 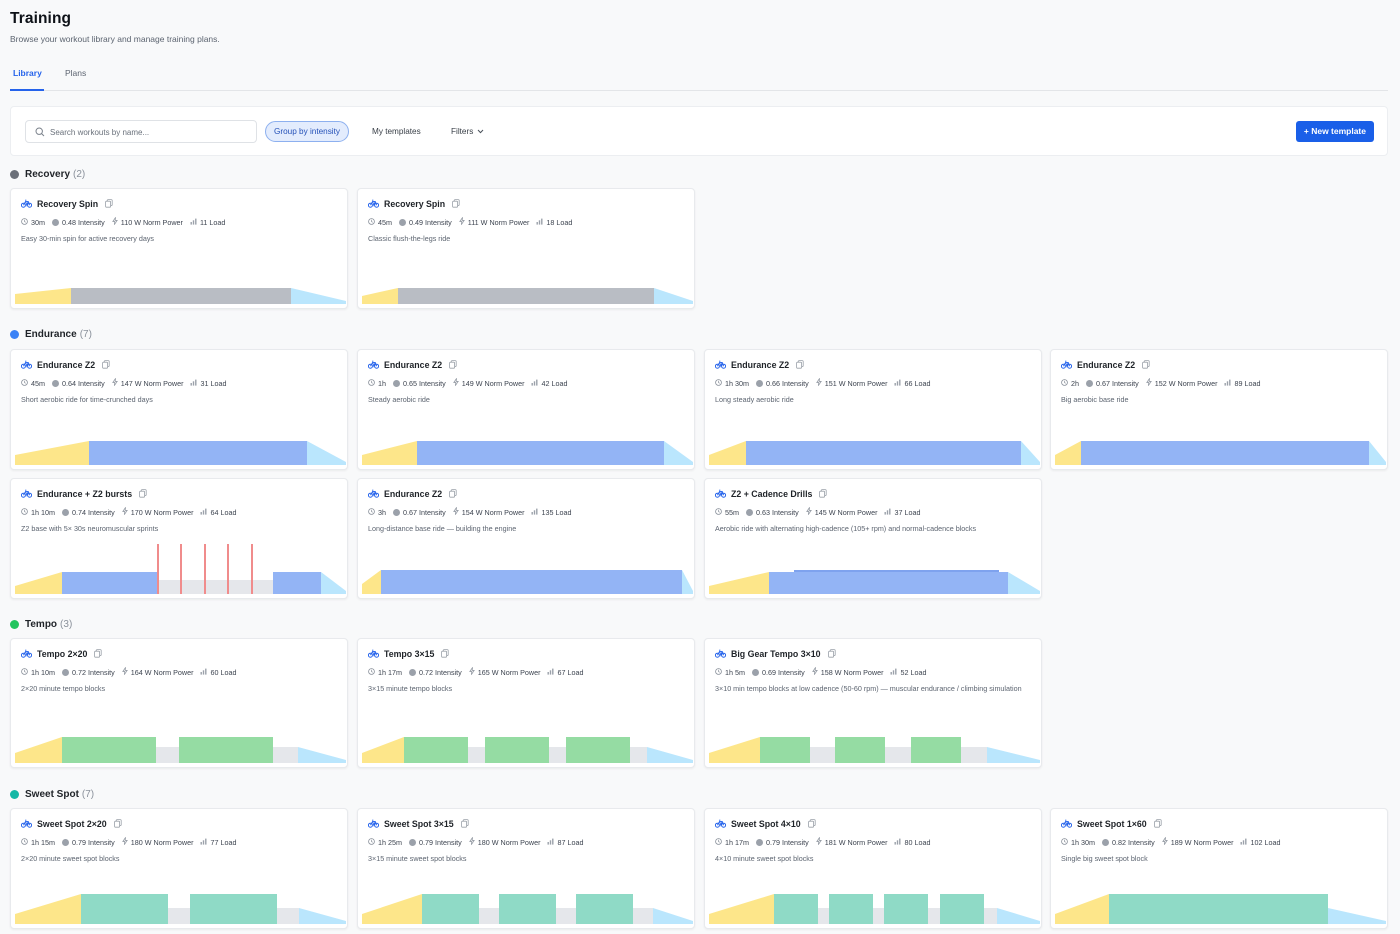 What do you see at coordinates (396, 131) in the screenshot?
I see `my-templates-button: My templates` at bounding box center [396, 131].